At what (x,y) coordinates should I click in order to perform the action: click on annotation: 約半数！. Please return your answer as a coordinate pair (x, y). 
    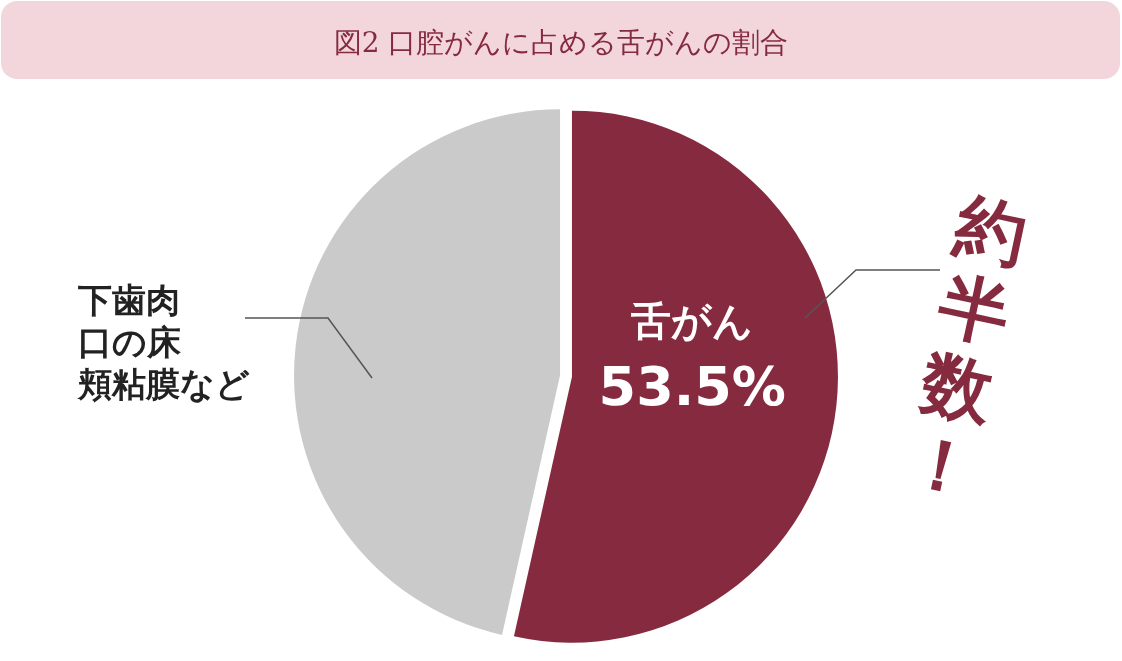
    Looking at the image, I should click on (966, 348).